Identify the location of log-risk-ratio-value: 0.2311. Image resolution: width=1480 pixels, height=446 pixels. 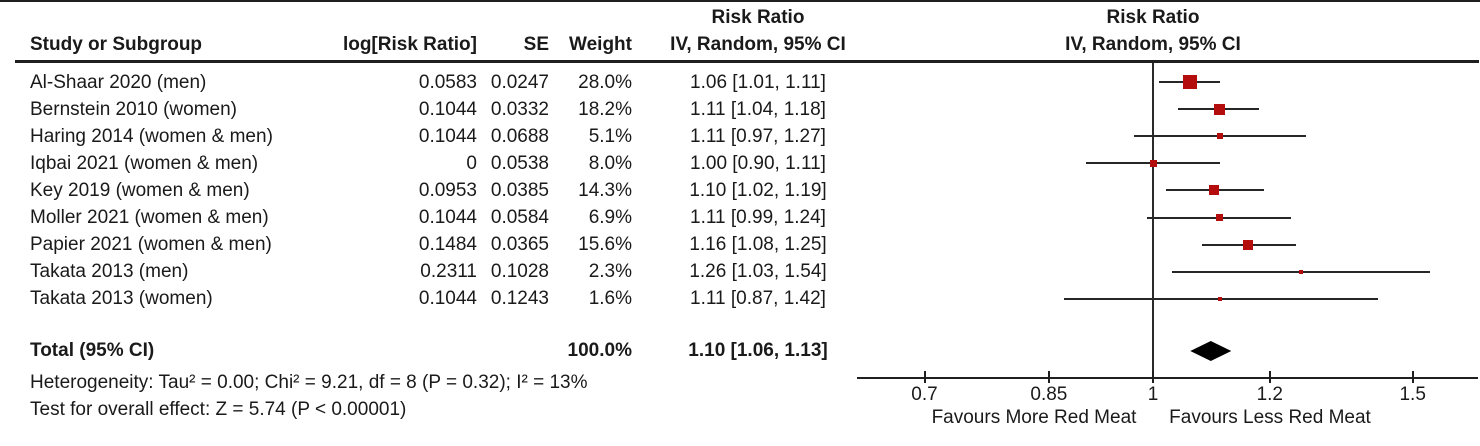
(448, 271).